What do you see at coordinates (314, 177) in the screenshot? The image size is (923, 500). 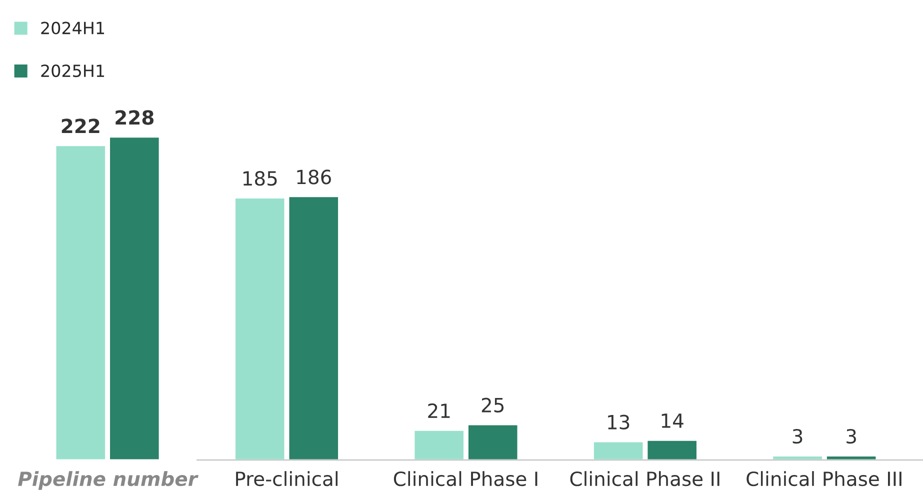 I see `data-label: 186` at bounding box center [314, 177].